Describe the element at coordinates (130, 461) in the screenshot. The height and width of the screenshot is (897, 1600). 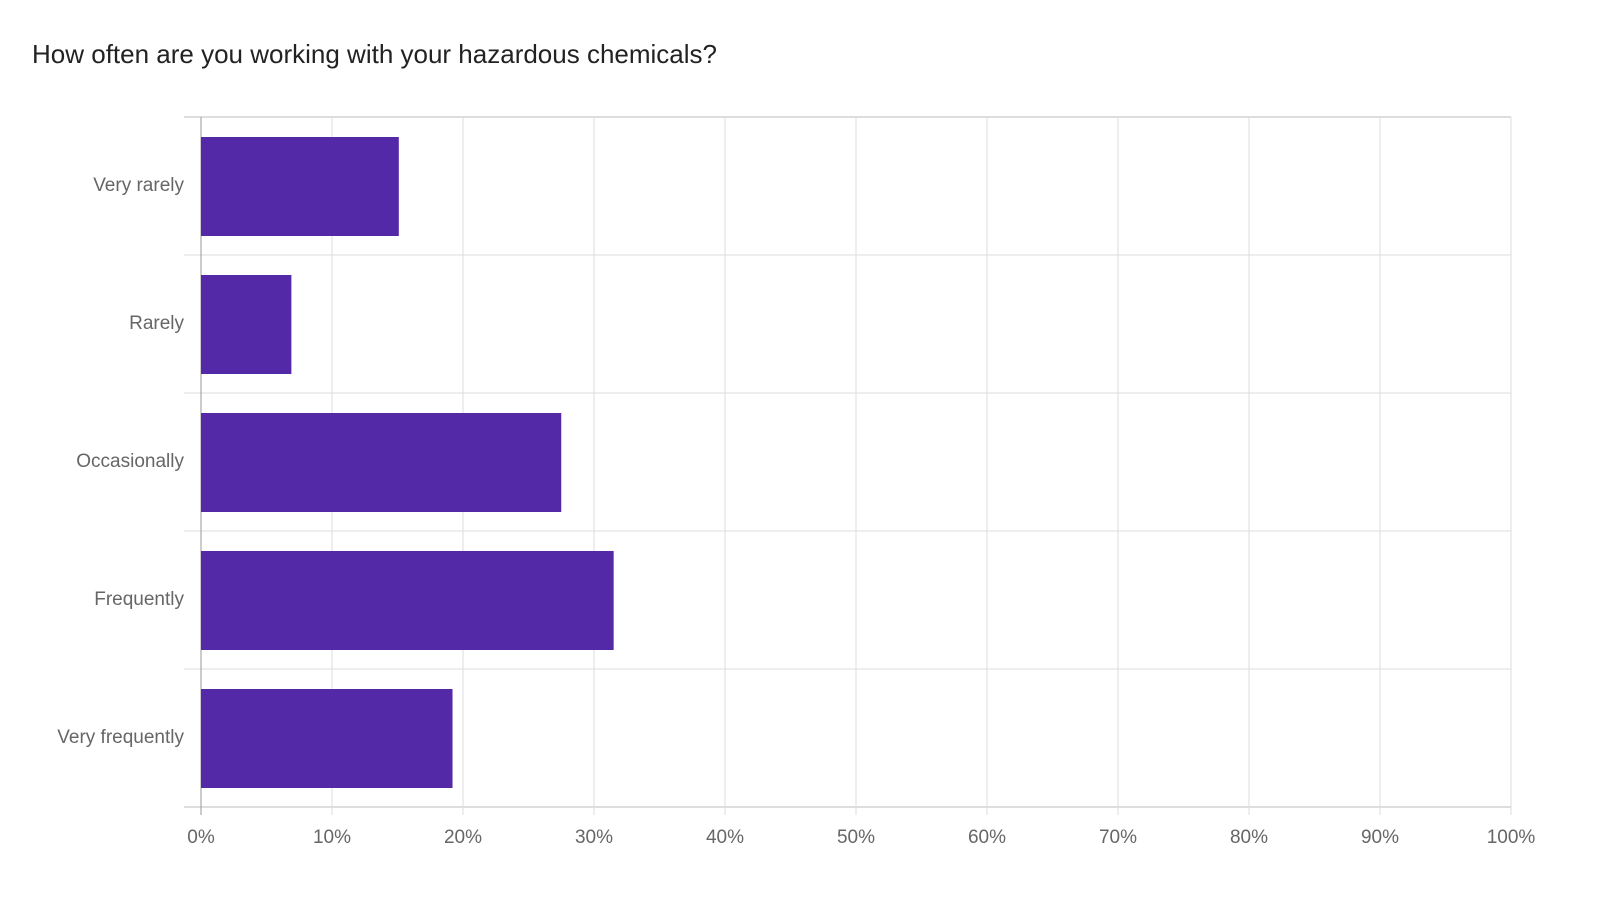
I see `y-tick-label: Occasionally` at that location.